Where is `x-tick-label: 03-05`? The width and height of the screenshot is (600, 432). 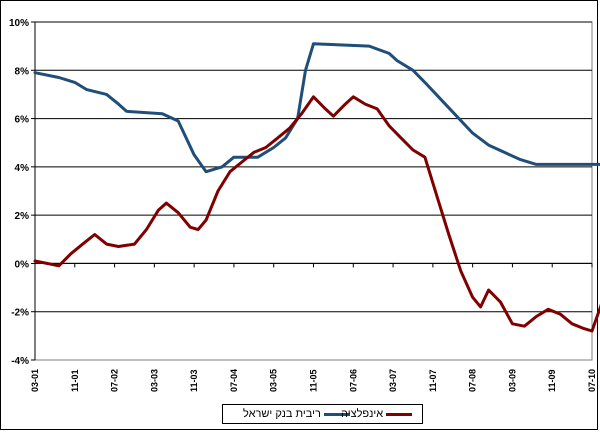 x-tick-label: 03-05 is located at coordinates (274, 380).